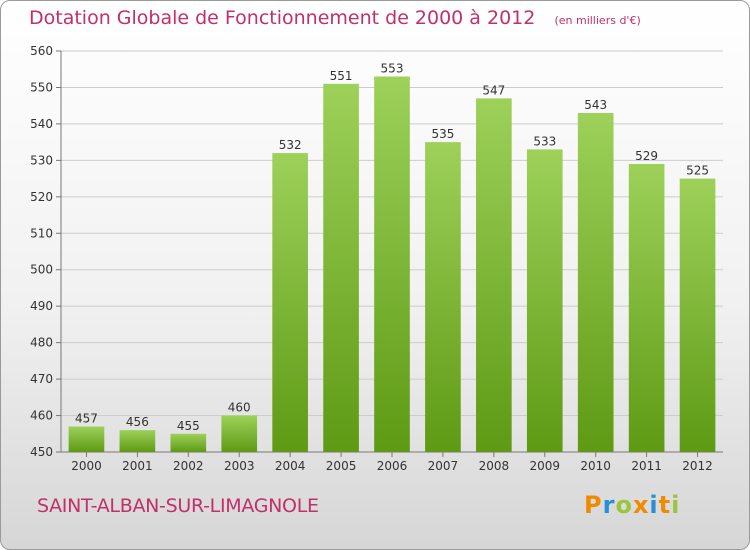 The image size is (750, 550). Describe the element at coordinates (595, 105) in the screenshot. I see `data-label: 543` at that location.